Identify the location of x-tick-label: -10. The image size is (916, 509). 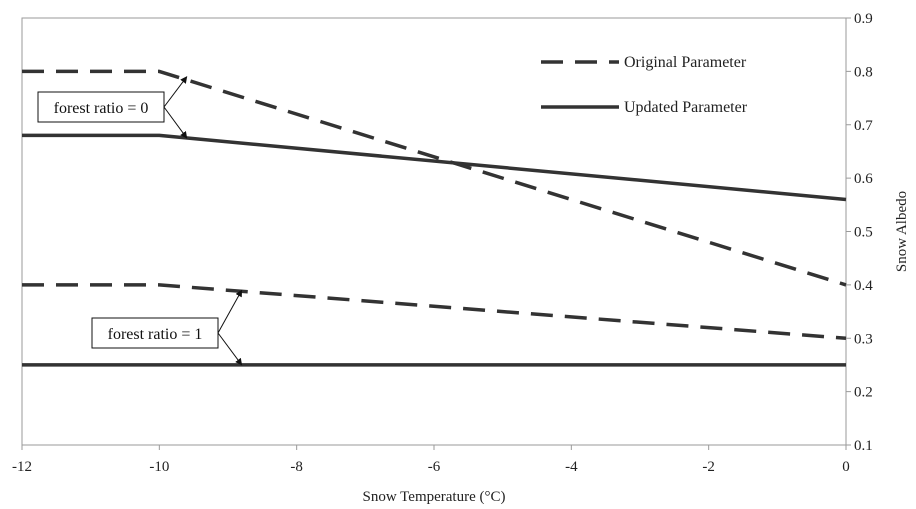
(159, 467).